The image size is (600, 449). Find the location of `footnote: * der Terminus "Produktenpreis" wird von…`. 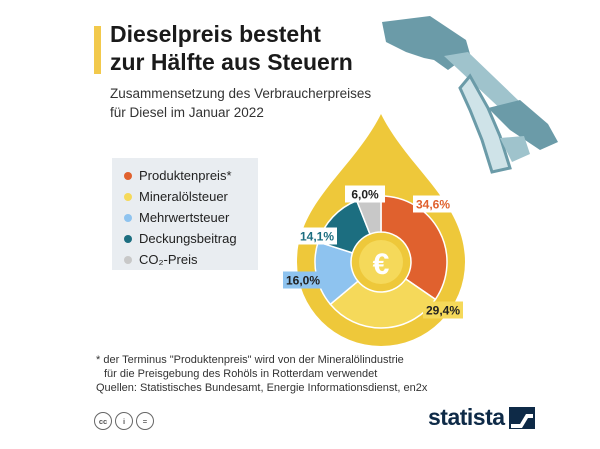

footnote: * der Terminus "Produktenpreis" wird von… is located at coordinates (261, 374).